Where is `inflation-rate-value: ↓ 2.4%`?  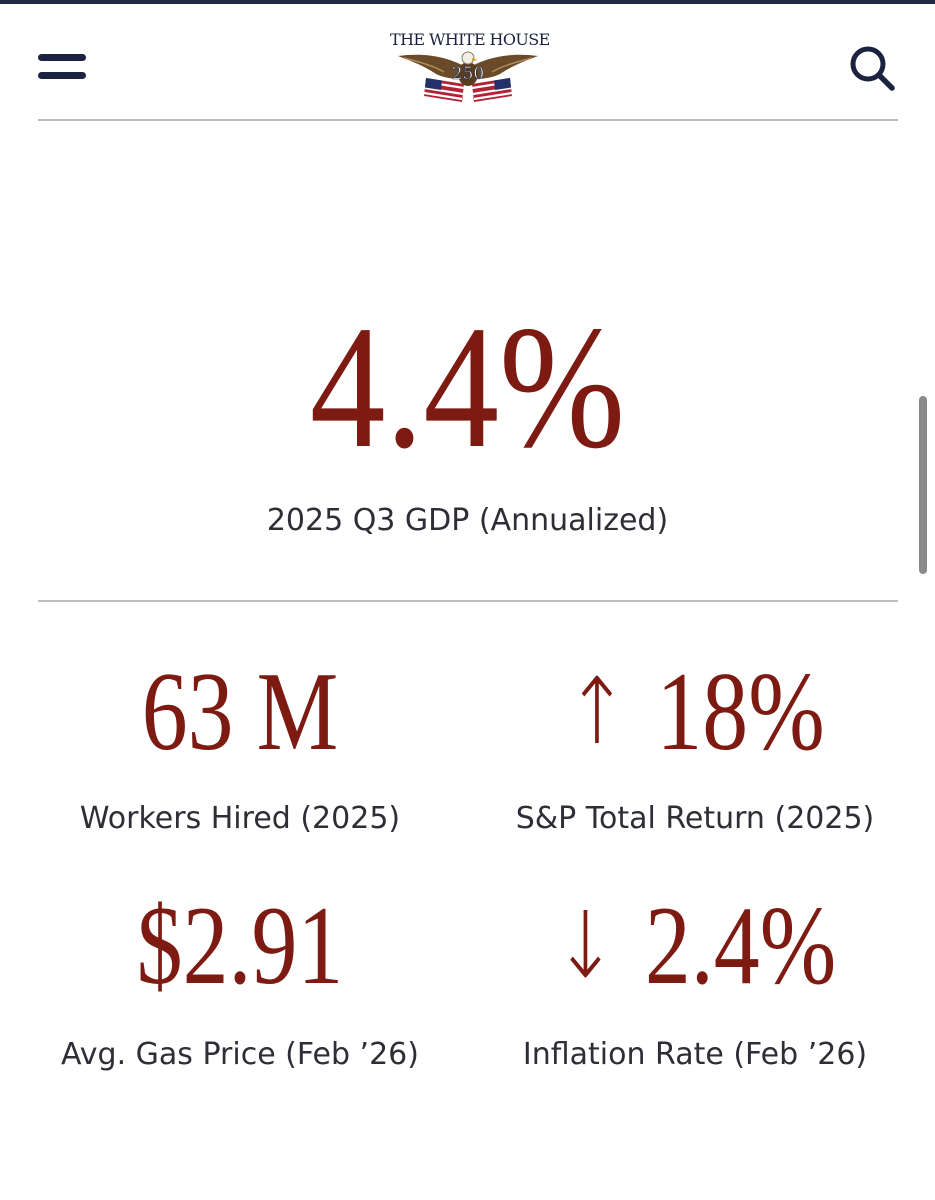
inflation-rate-value: ↓ 2.4% is located at coordinates (695, 946).